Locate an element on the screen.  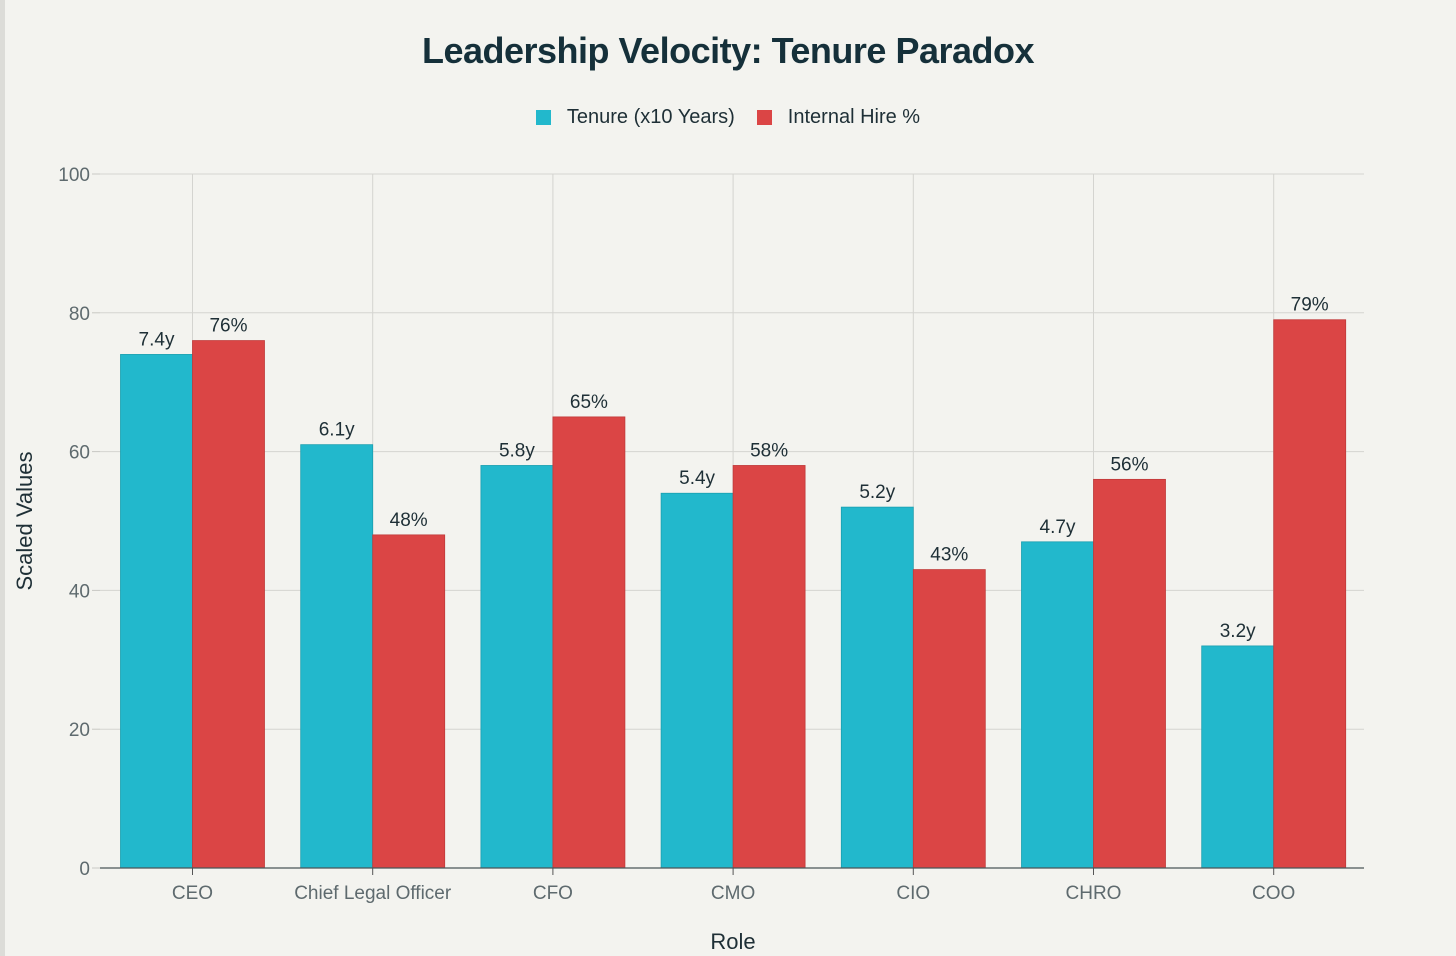
bar-label-internal-hire: 79% is located at coordinates (1310, 305).